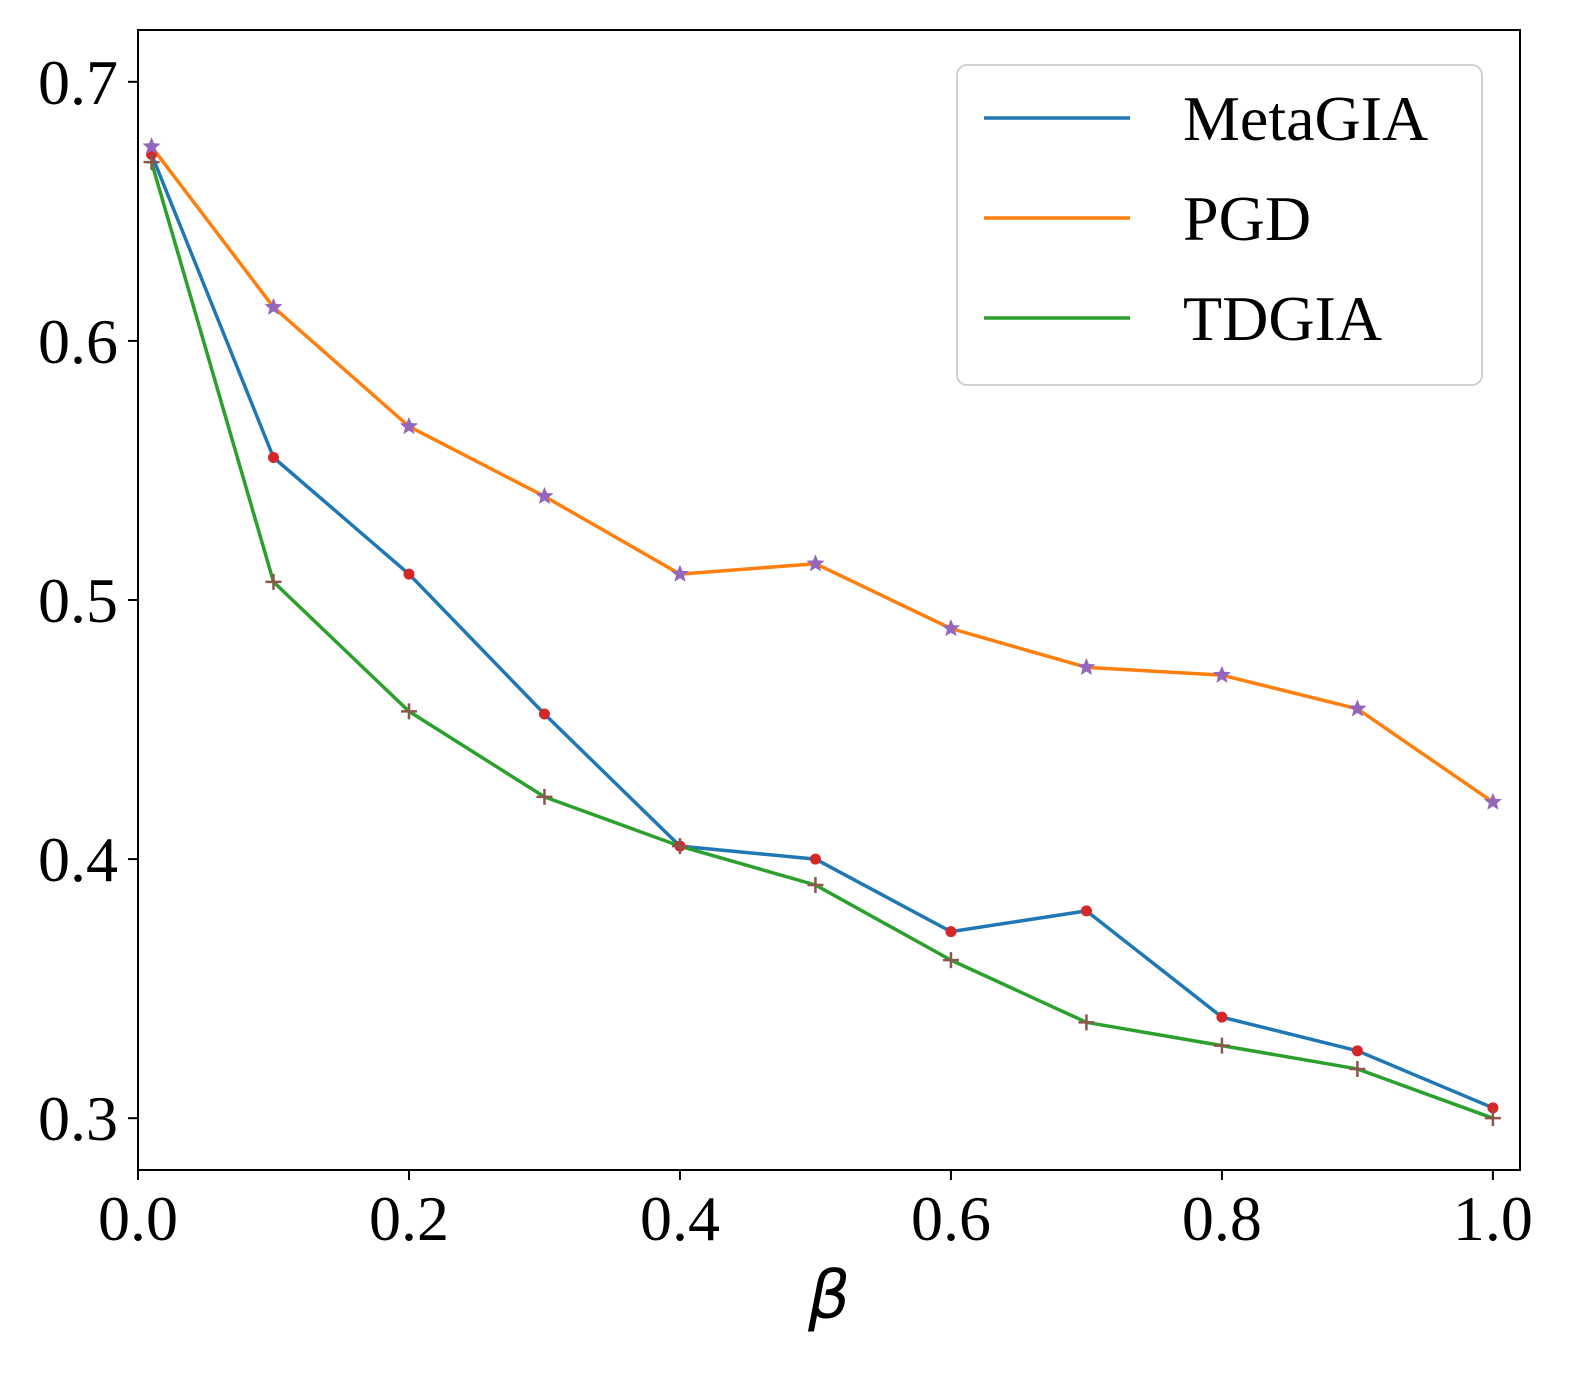  What do you see at coordinates (78, 859) in the screenshot?
I see `y-tick-label: 0.4` at bounding box center [78, 859].